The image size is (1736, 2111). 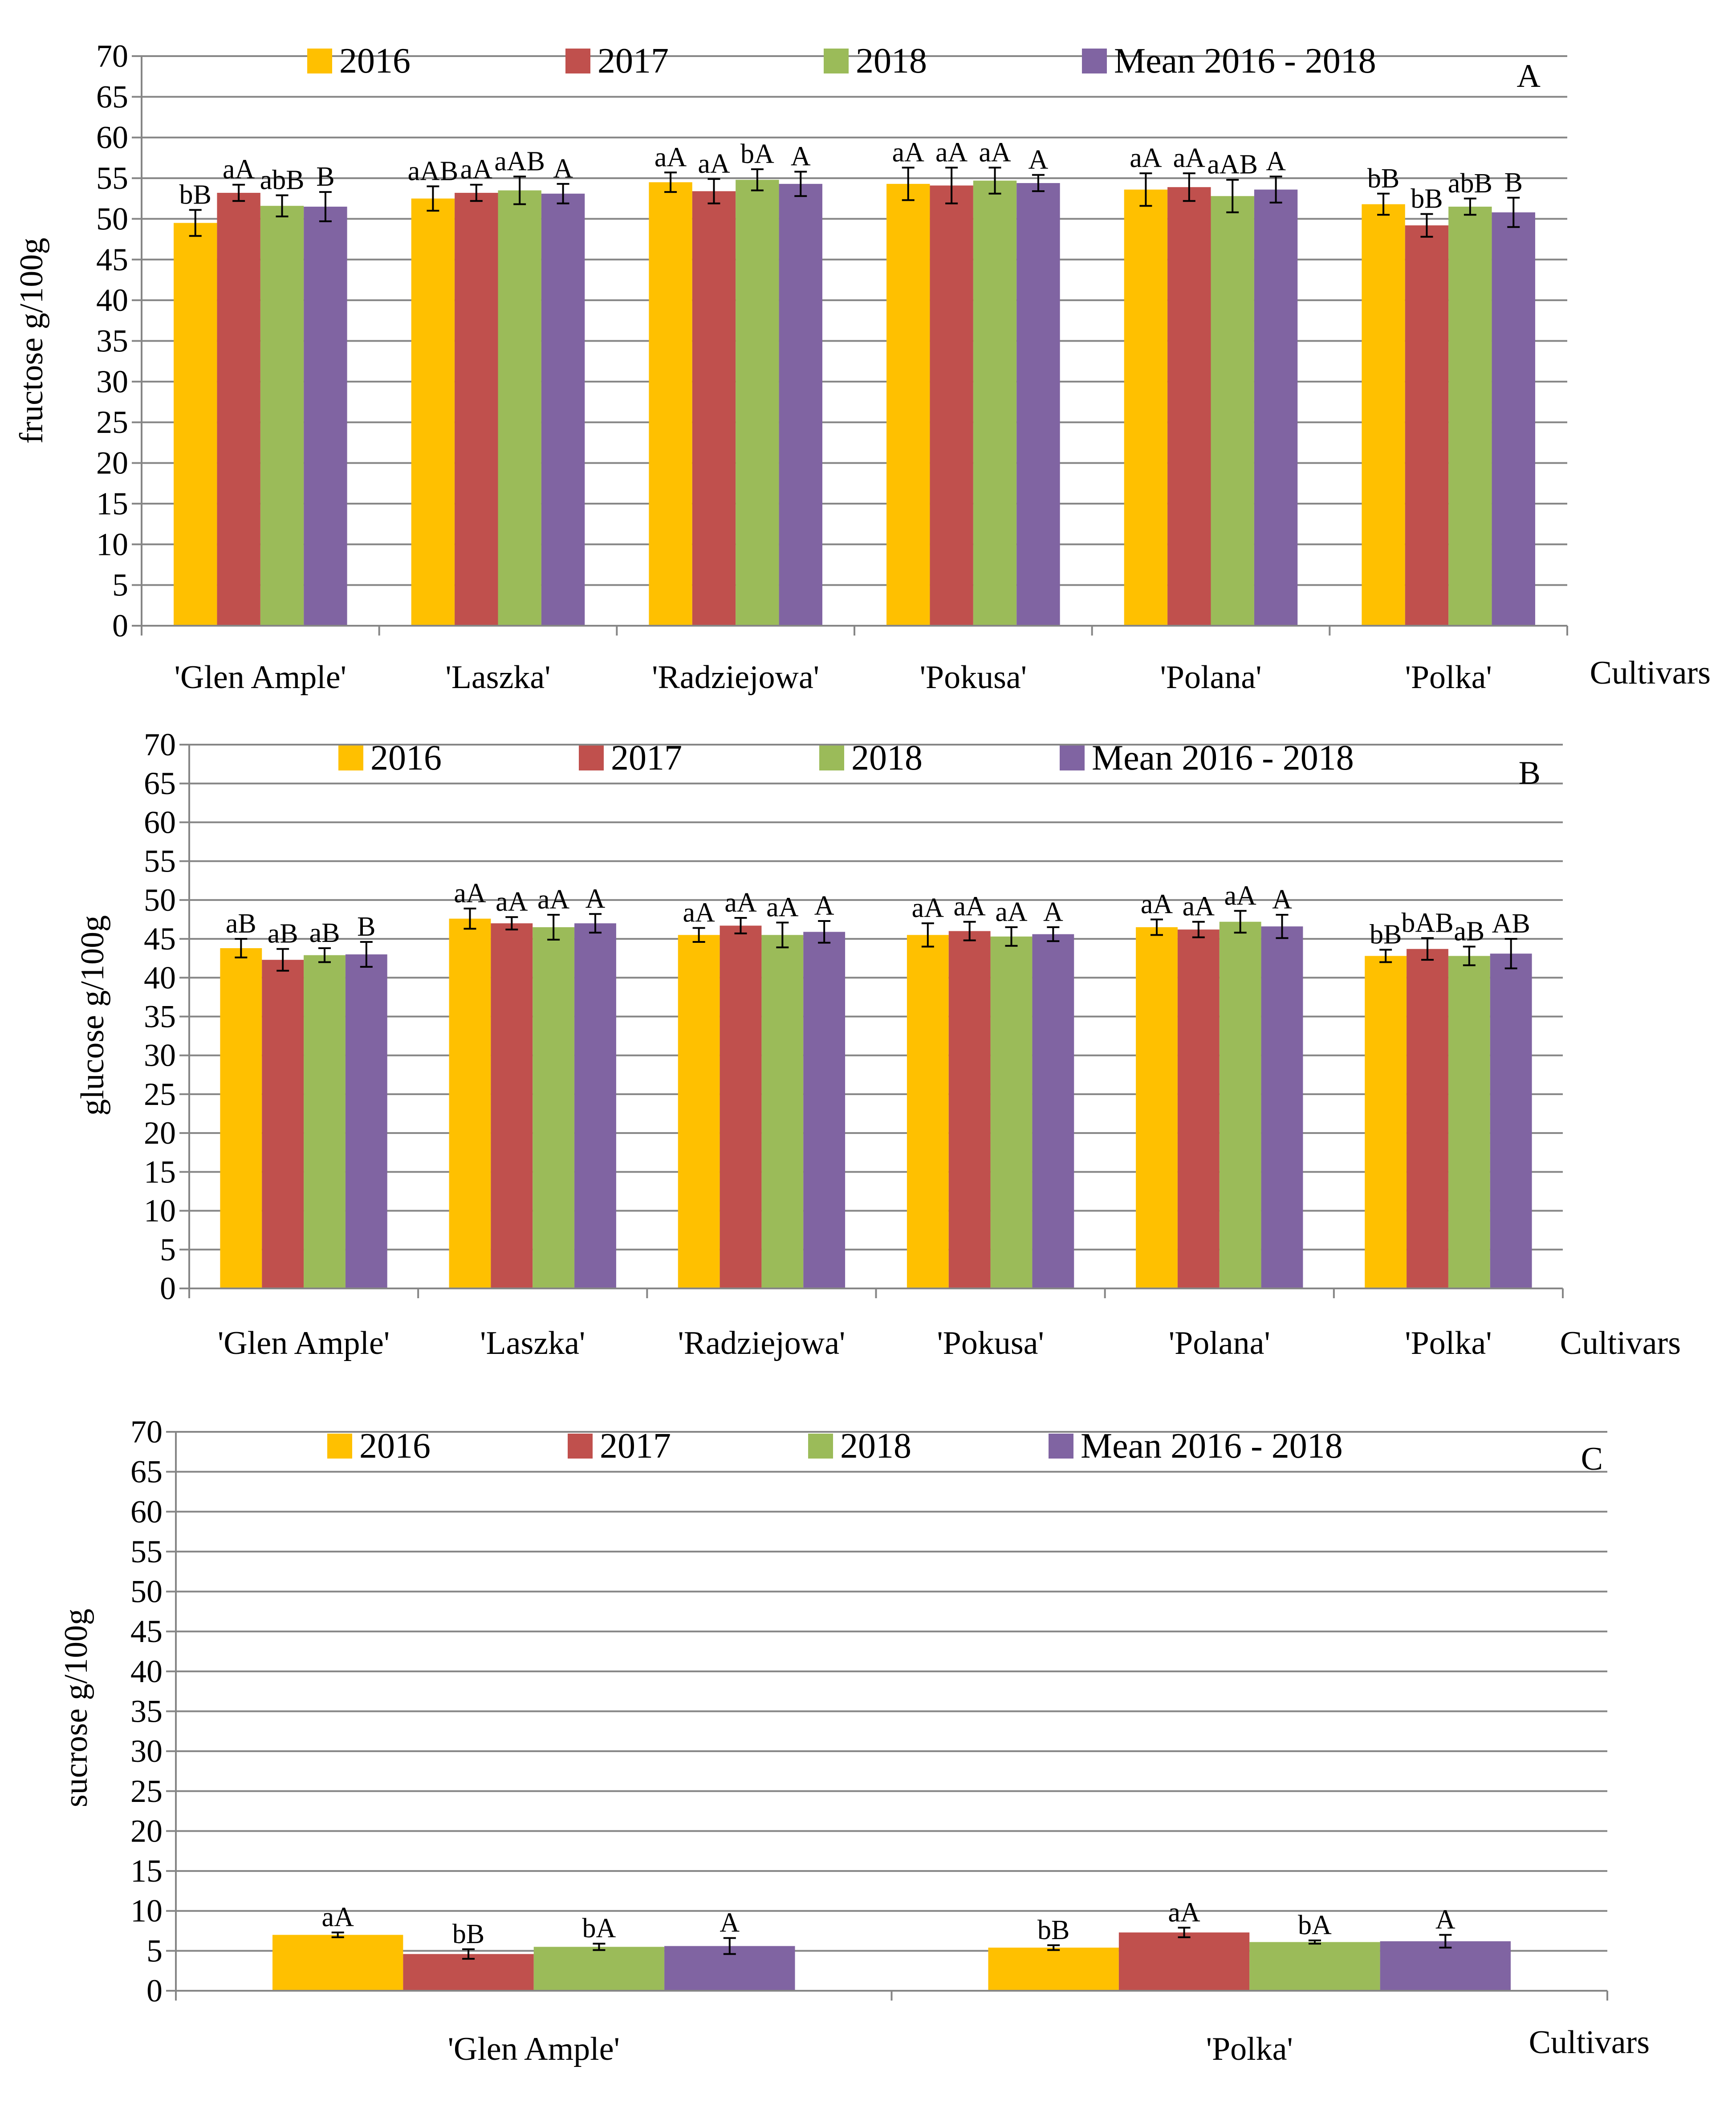 What do you see at coordinates (146, 1712) in the screenshot?
I see `y-tick-label: 35` at bounding box center [146, 1712].